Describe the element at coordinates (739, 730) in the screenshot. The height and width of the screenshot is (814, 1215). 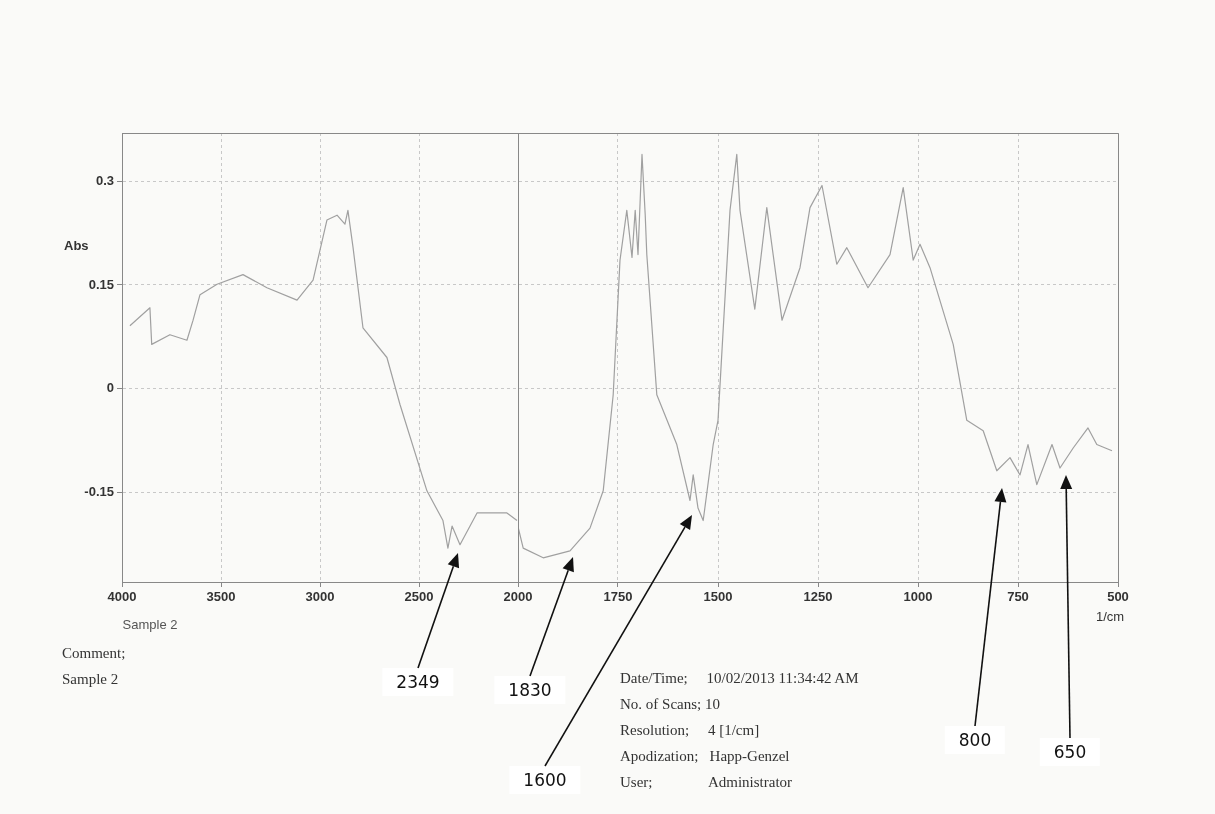
I see `text: Date/Time; 10/02/2013 11:34:42 AM No. of Scans; 10 Resolution; 4 [1/cm] Apodization; Happ-Genzel User; Administrator` at that location.